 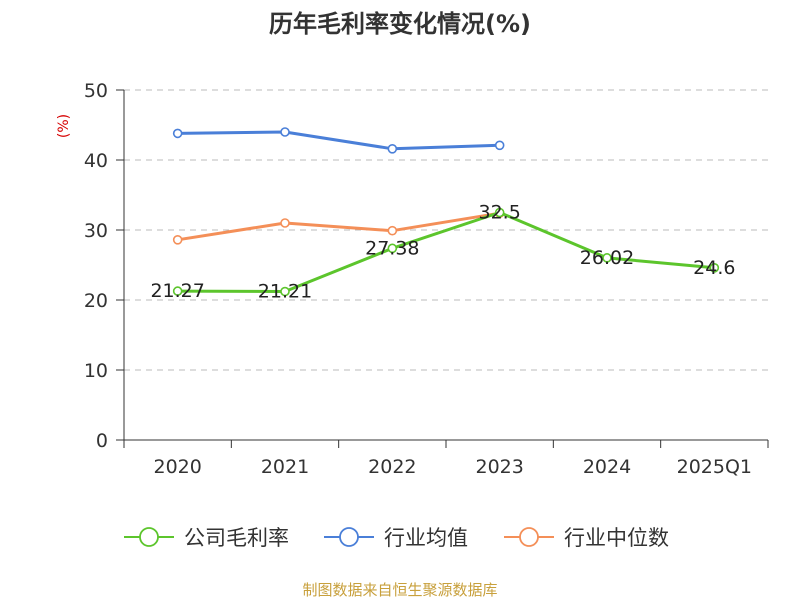 I want to click on point-公司毛利率-2024, so click(x=607, y=258).